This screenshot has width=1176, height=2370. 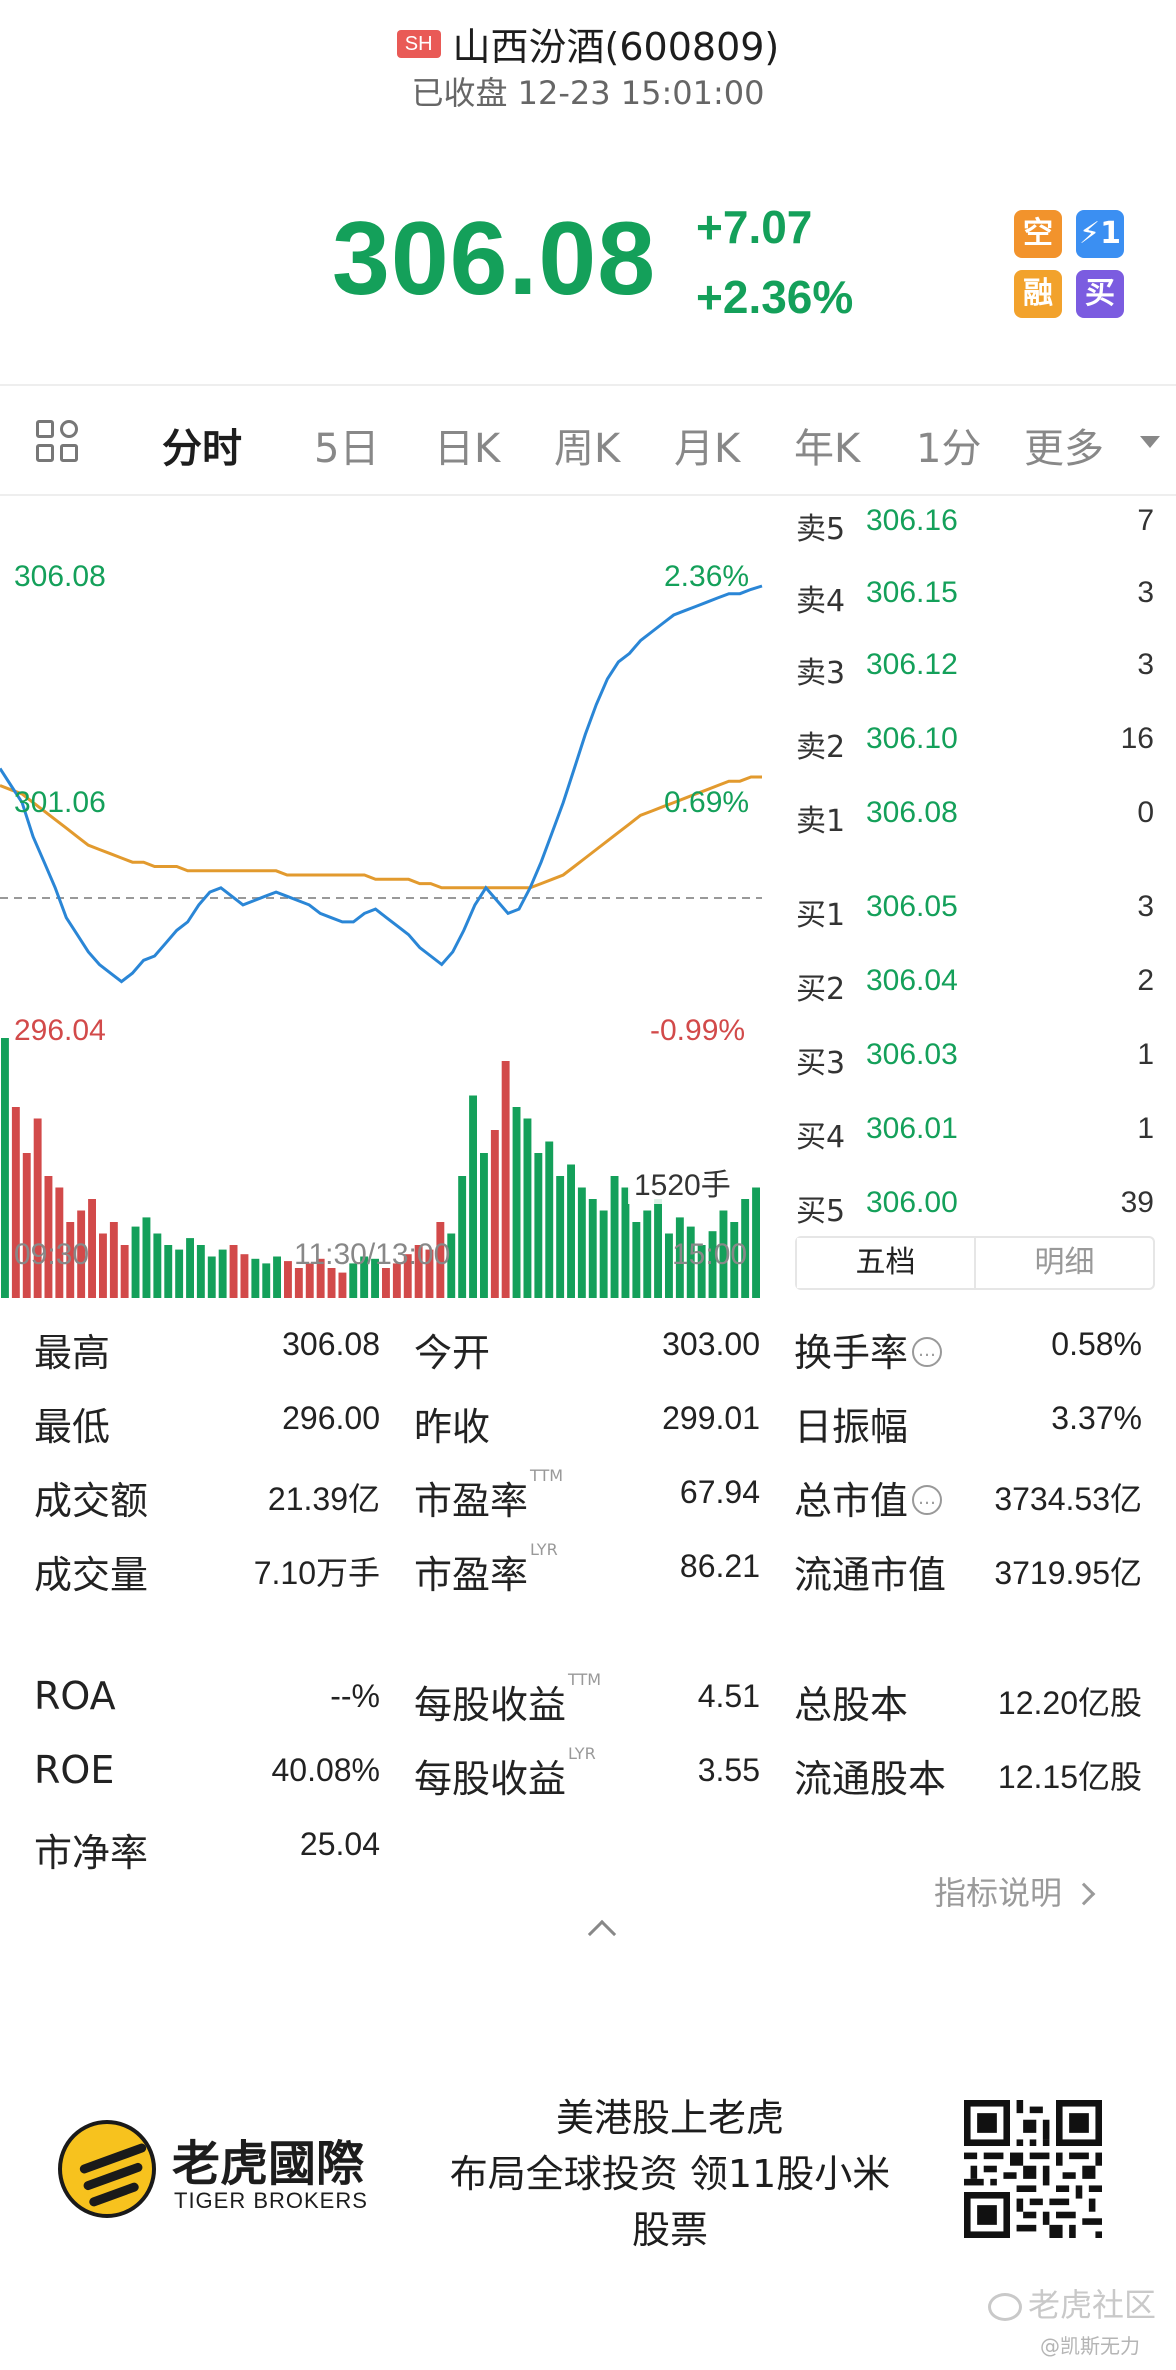 What do you see at coordinates (1145, 520) in the screenshot?
I see `ask-qty: 7` at bounding box center [1145, 520].